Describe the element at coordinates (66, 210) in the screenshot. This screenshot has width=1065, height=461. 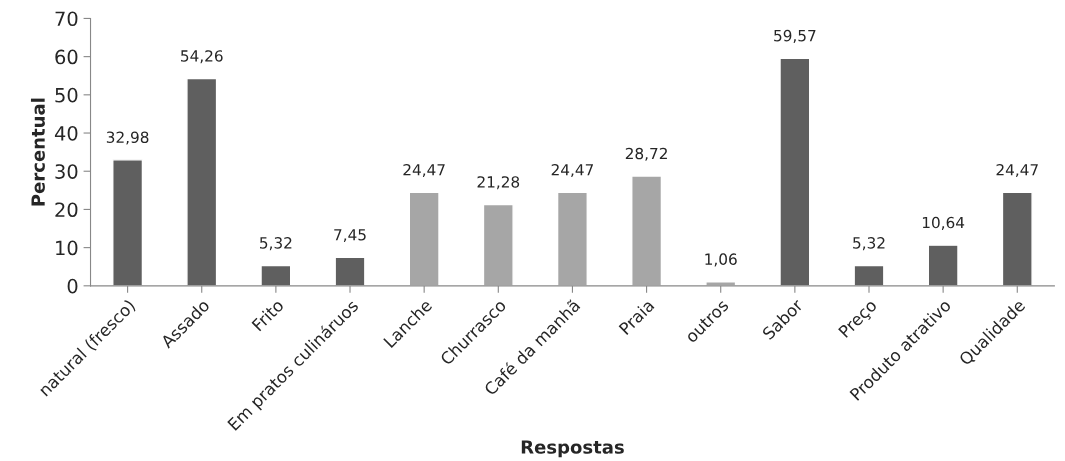
I see `y-tick-label: 20` at that location.